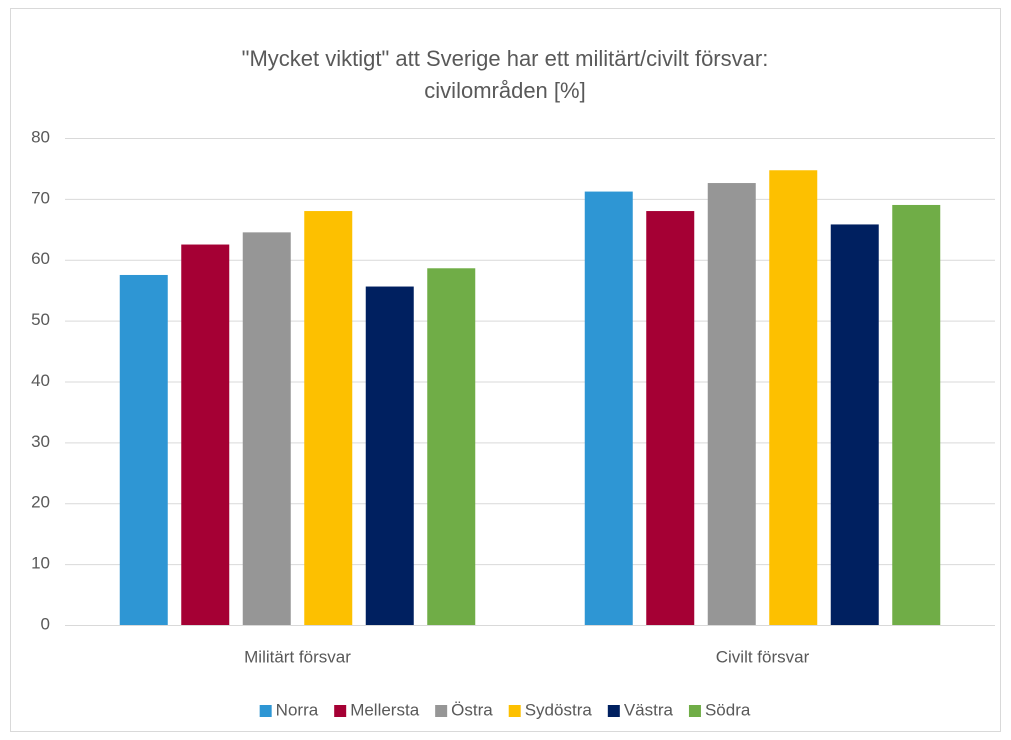 This screenshot has width=1011, height=740. I want to click on y-tick-label: 60, so click(40, 258).